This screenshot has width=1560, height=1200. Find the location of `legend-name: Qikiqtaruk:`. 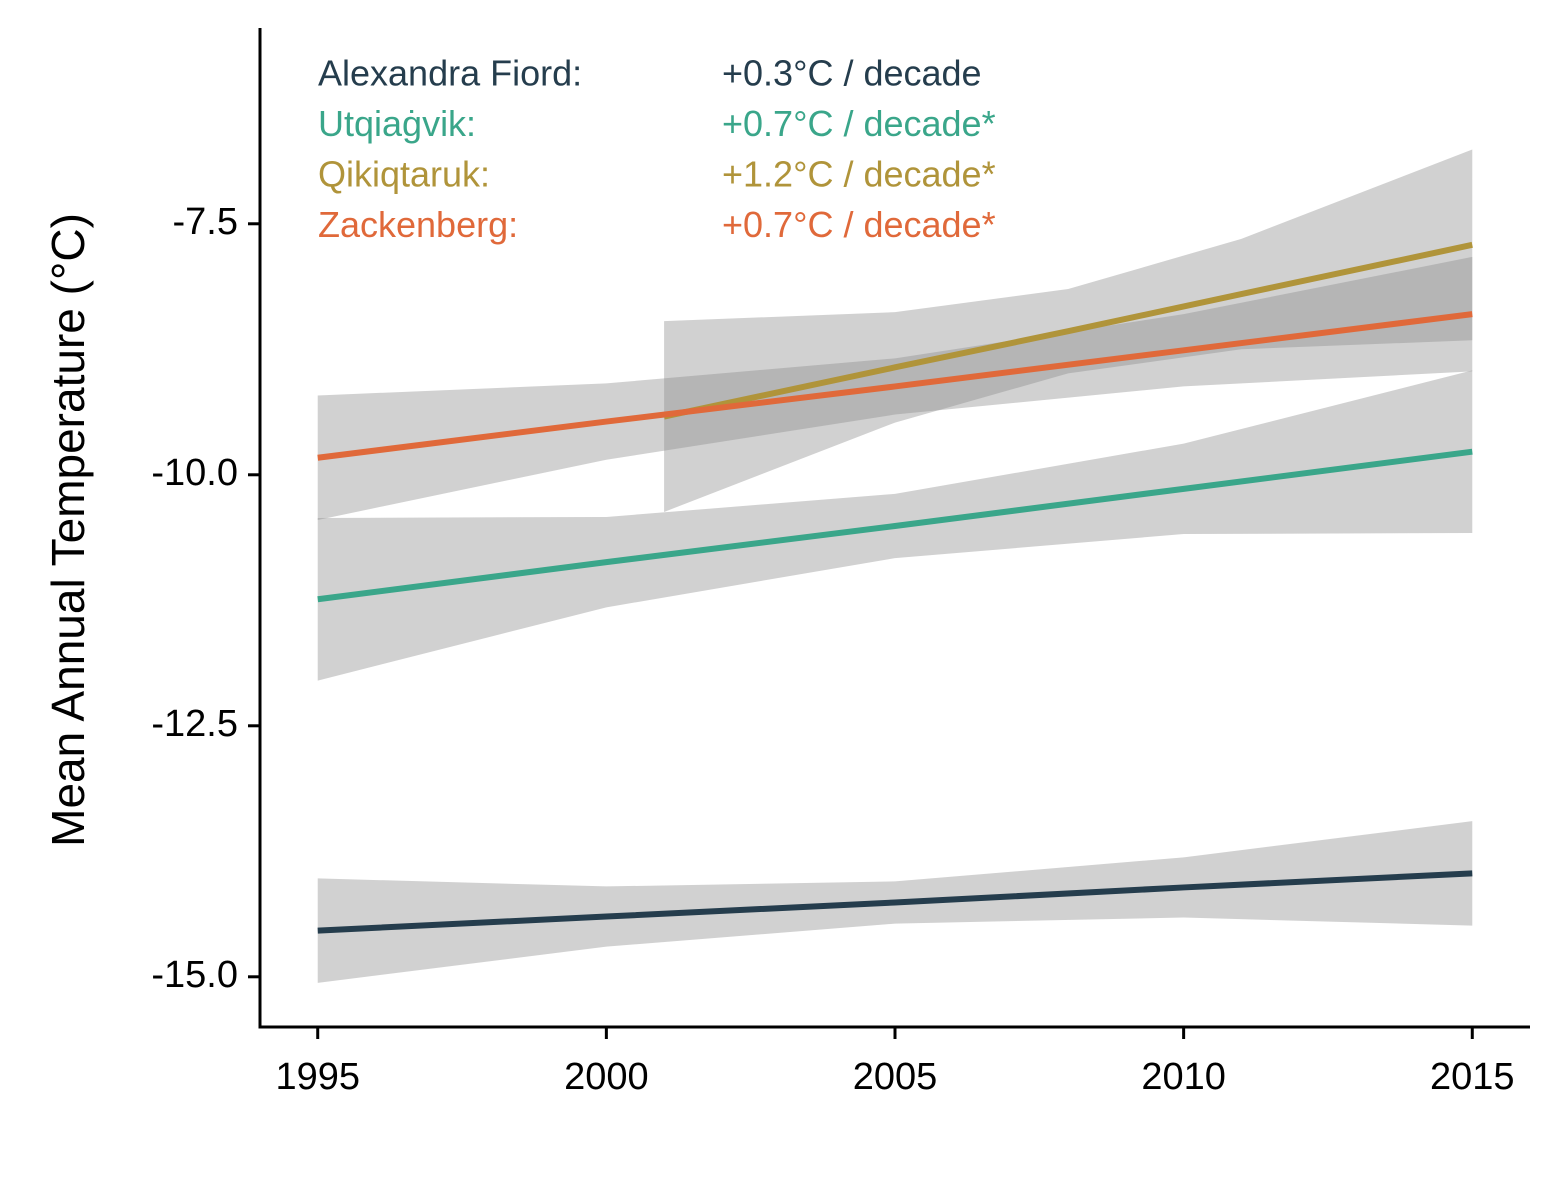

legend-name: Qikiqtaruk: is located at coordinates (404, 174).